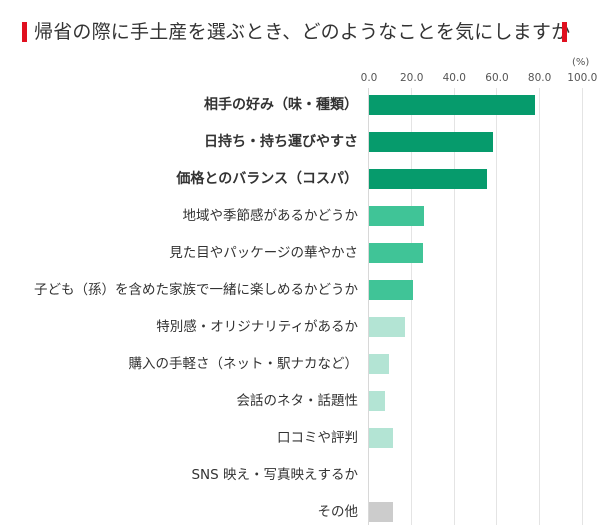  I want to click on category-label: その他, so click(338, 512).